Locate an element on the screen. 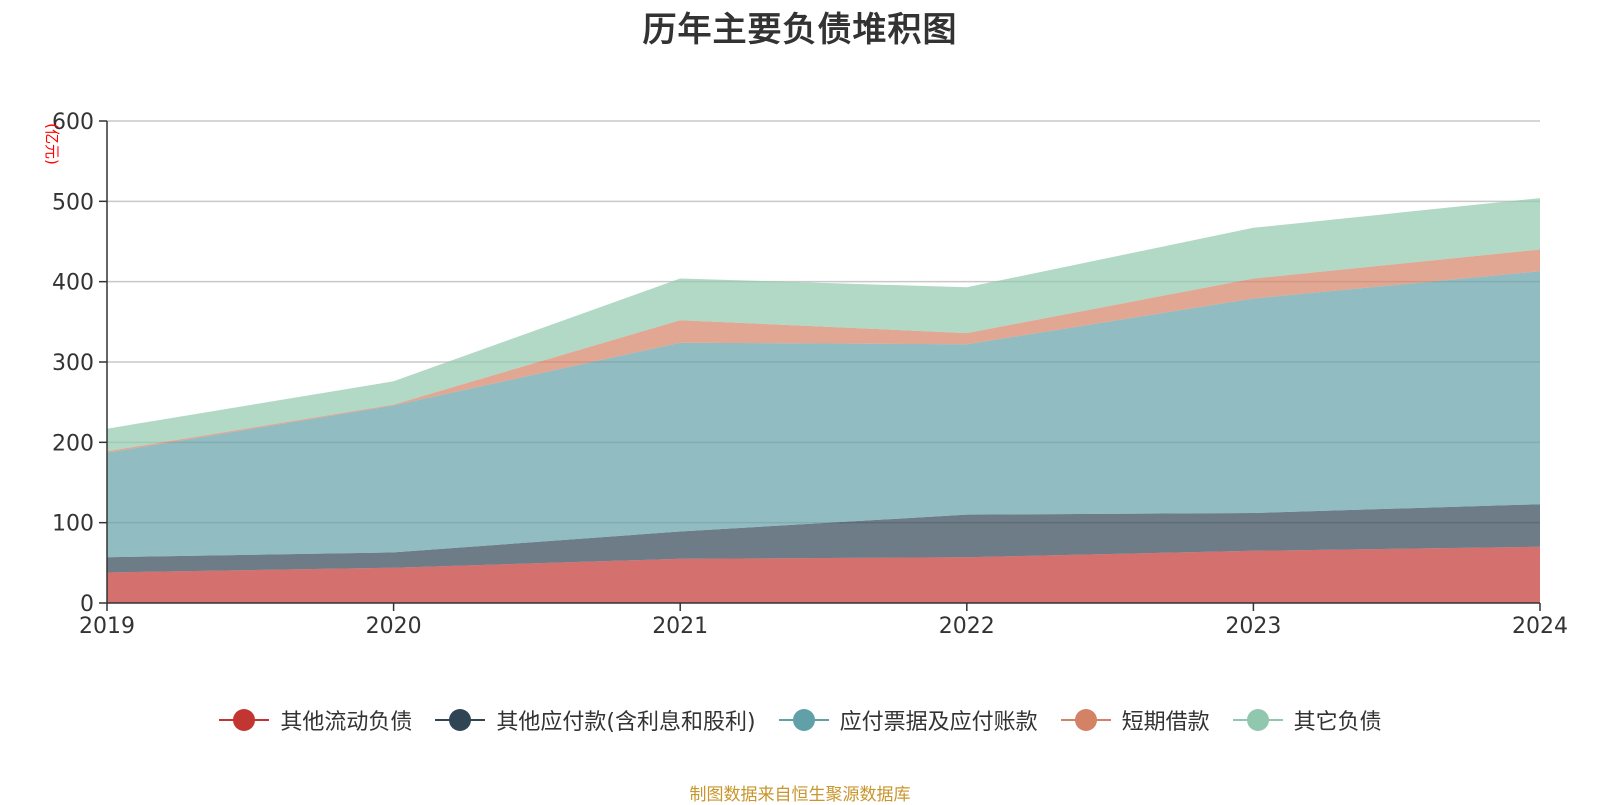  legend-item-0: 其他流动负债 is located at coordinates (315, 720).